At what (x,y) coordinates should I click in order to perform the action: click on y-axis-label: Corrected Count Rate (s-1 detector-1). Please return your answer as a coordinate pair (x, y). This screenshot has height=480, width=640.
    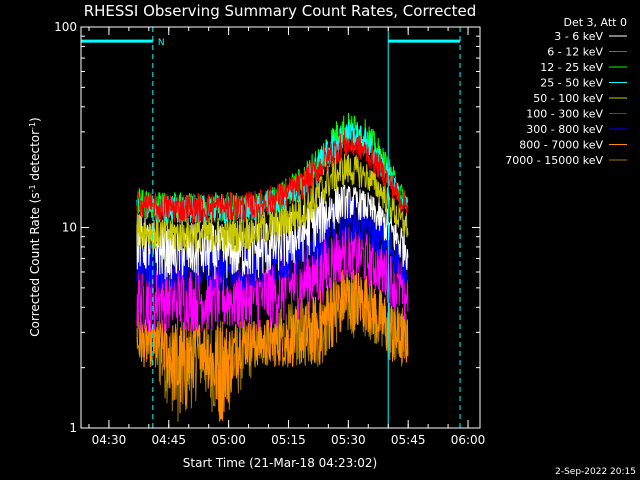
    Looking at the image, I should click on (35, 226).